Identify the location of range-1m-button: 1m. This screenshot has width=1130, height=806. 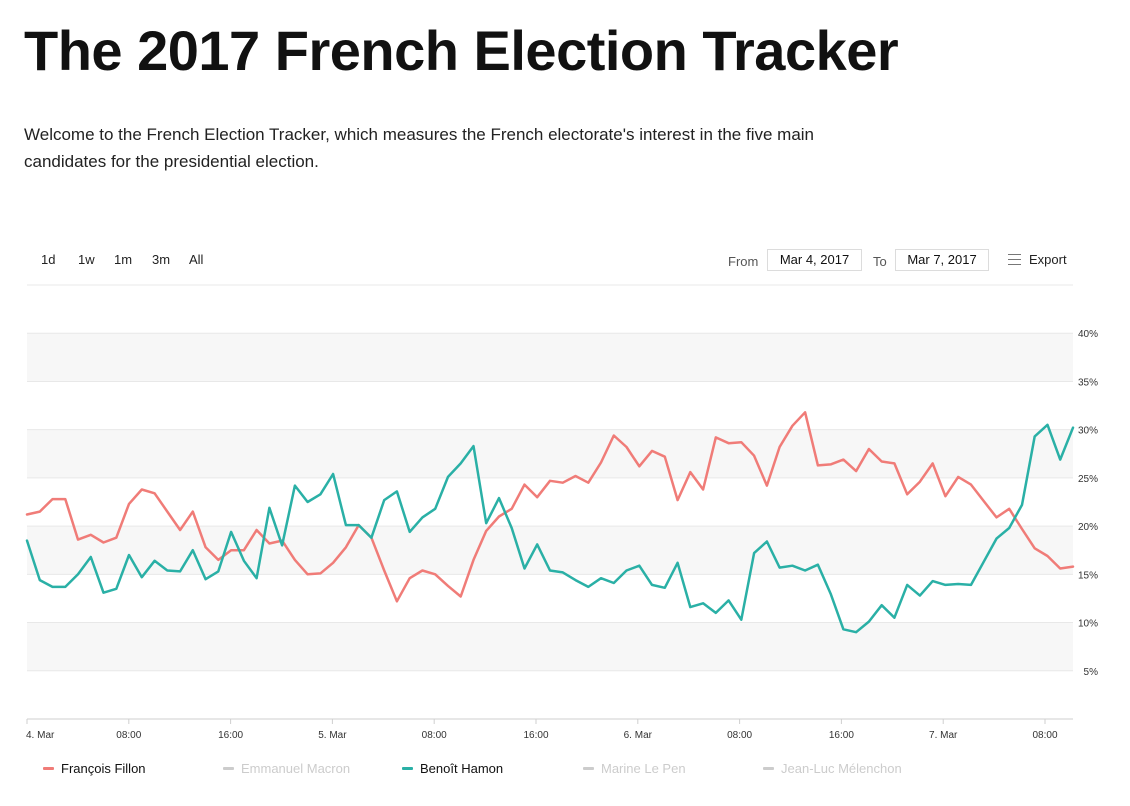
(123, 259).